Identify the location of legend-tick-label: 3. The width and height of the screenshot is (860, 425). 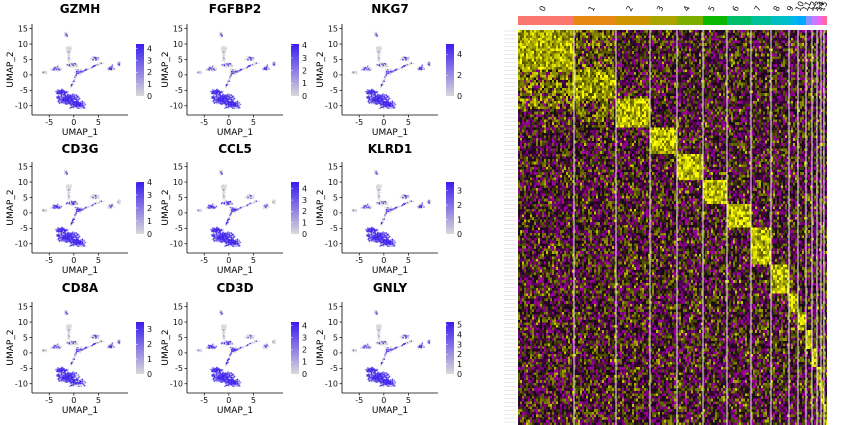
(304, 58).